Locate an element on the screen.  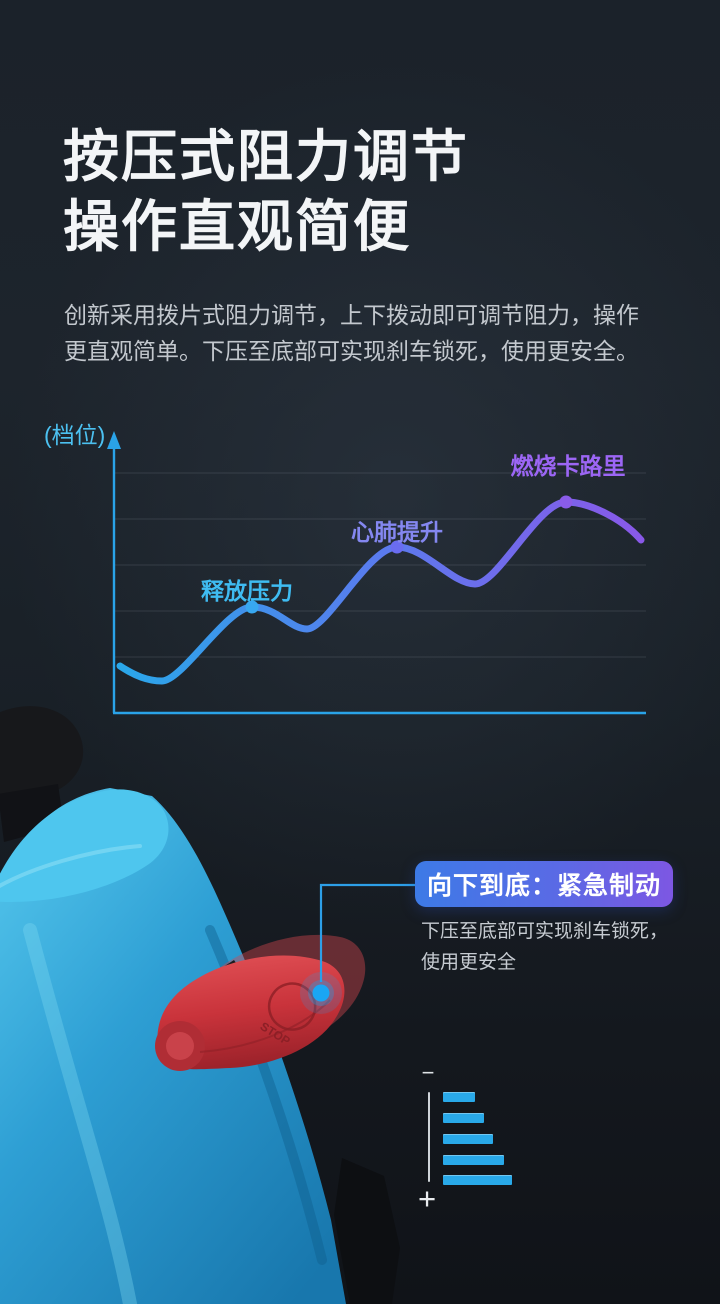
indicator-dot is located at coordinates (321, 993).